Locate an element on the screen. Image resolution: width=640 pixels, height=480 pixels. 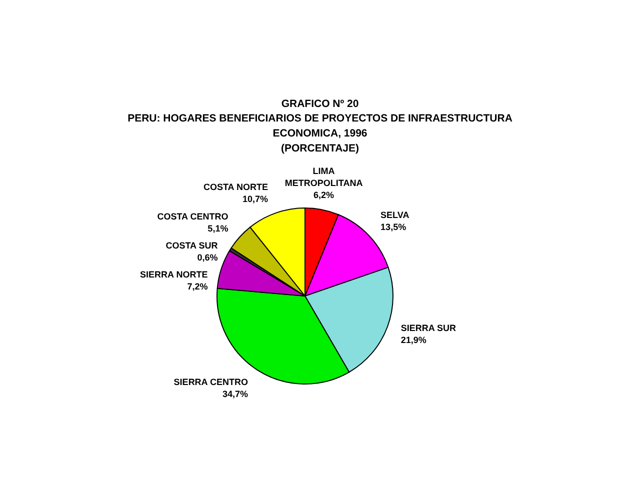
slice-label: SELVA is located at coordinates (395, 215).